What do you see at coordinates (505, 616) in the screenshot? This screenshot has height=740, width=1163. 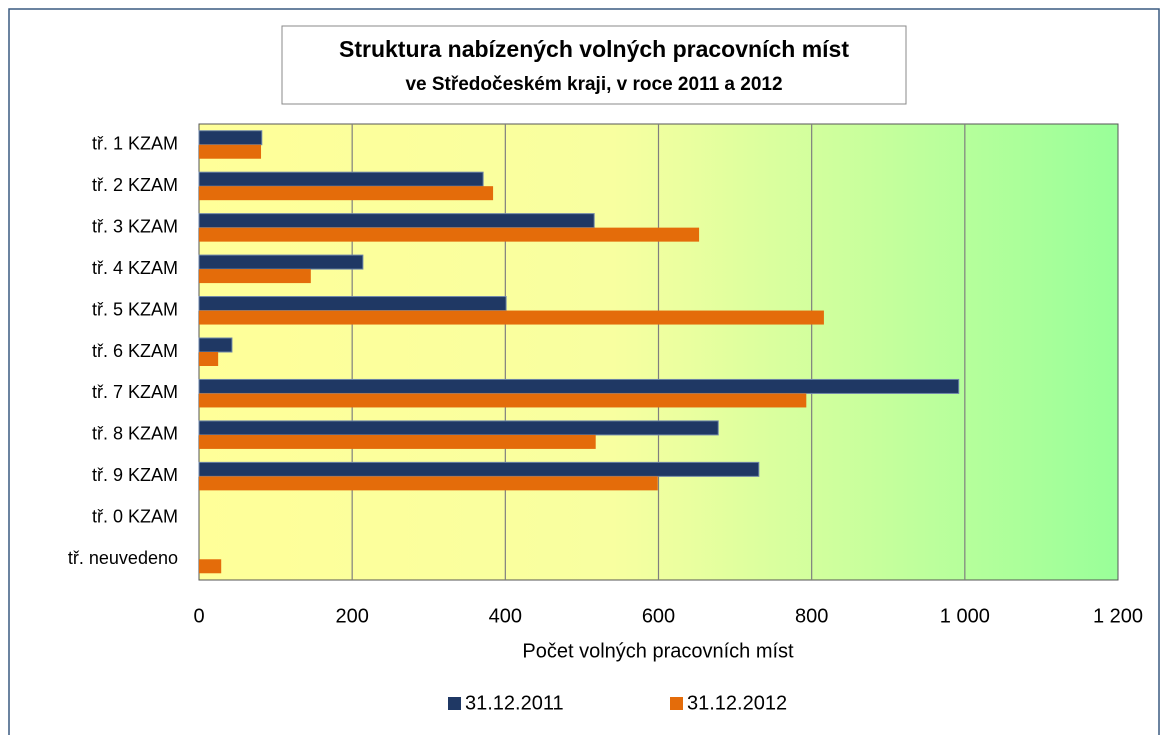 I see `x-tick-label: 400` at bounding box center [505, 616].